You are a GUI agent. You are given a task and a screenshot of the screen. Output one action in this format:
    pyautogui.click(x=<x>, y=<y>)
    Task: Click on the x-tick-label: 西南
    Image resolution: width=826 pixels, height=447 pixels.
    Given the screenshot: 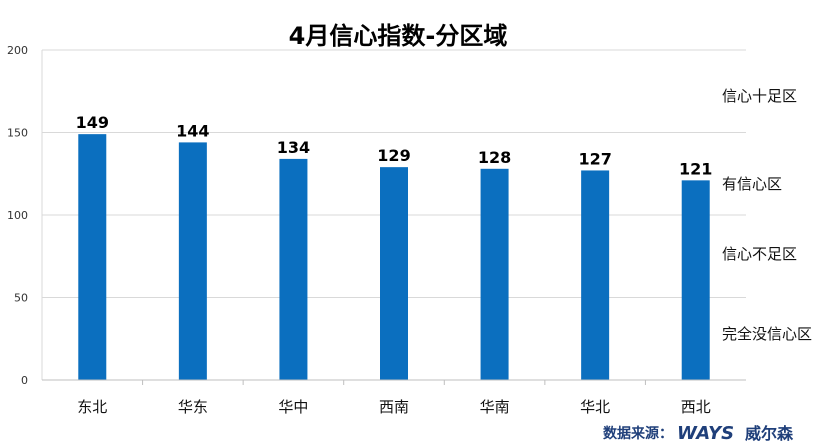 What is the action you would take?
    pyautogui.click(x=394, y=407)
    